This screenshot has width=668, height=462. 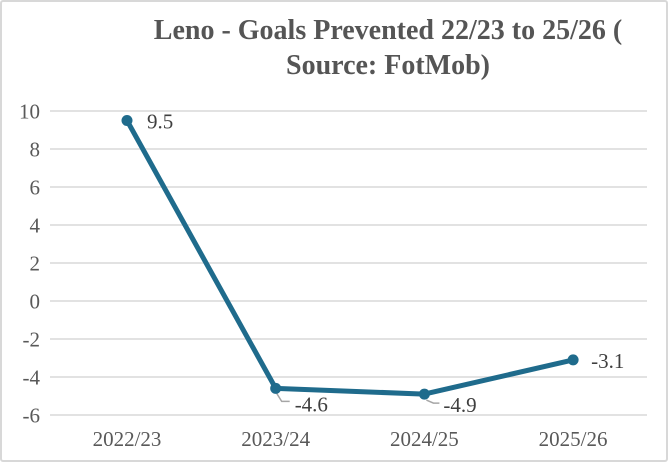 I want to click on data-point-label: -3.1, so click(x=607, y=361).